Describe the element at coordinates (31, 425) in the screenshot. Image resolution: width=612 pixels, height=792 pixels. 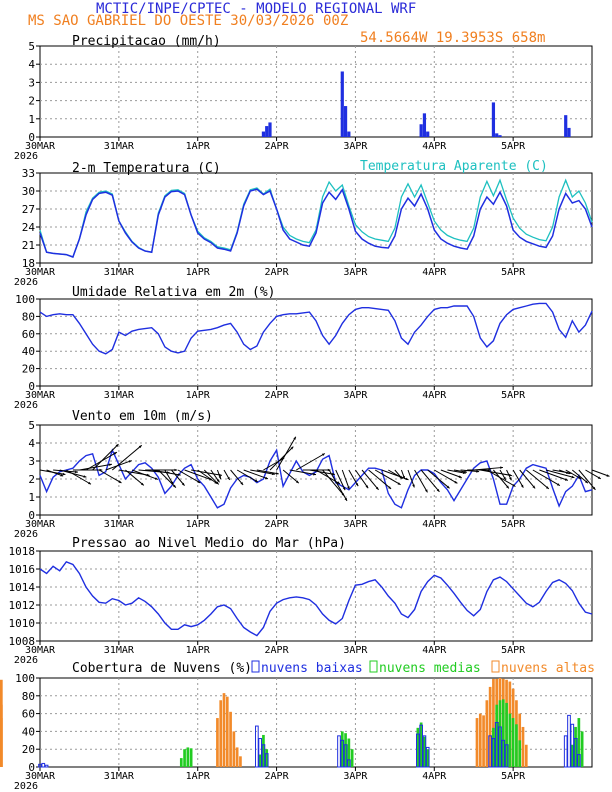
I see `ytick-label: 5` at that location.